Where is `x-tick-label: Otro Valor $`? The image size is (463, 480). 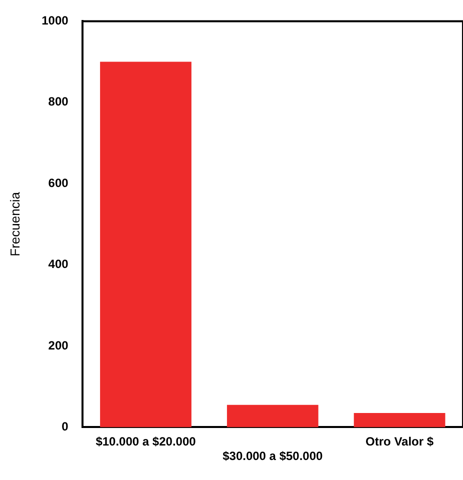
x-tick-label: Otro Valor $ is located at coordinates (400, 441).